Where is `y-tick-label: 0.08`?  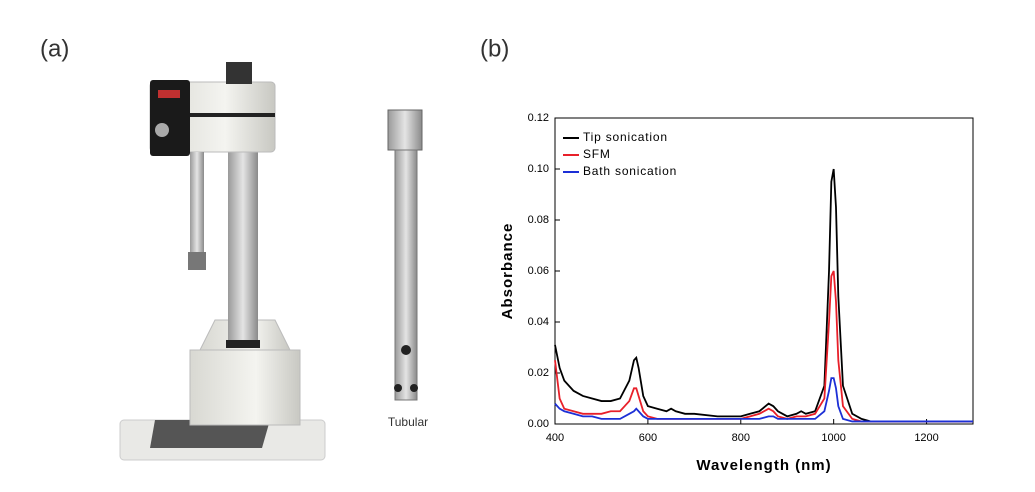
y-tick-label: 0.08 is located at coordinates (538, 220).